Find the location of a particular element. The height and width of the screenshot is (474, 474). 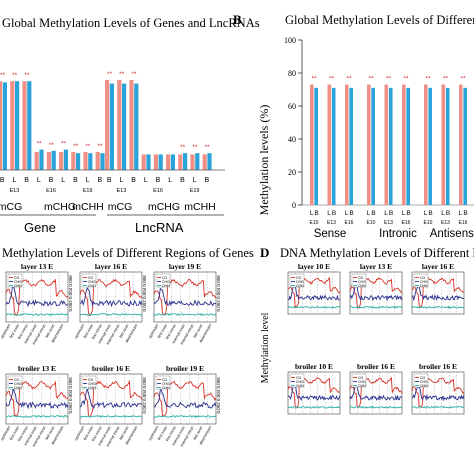

y-tick-label: 20 is located at coordinates (292, 172).